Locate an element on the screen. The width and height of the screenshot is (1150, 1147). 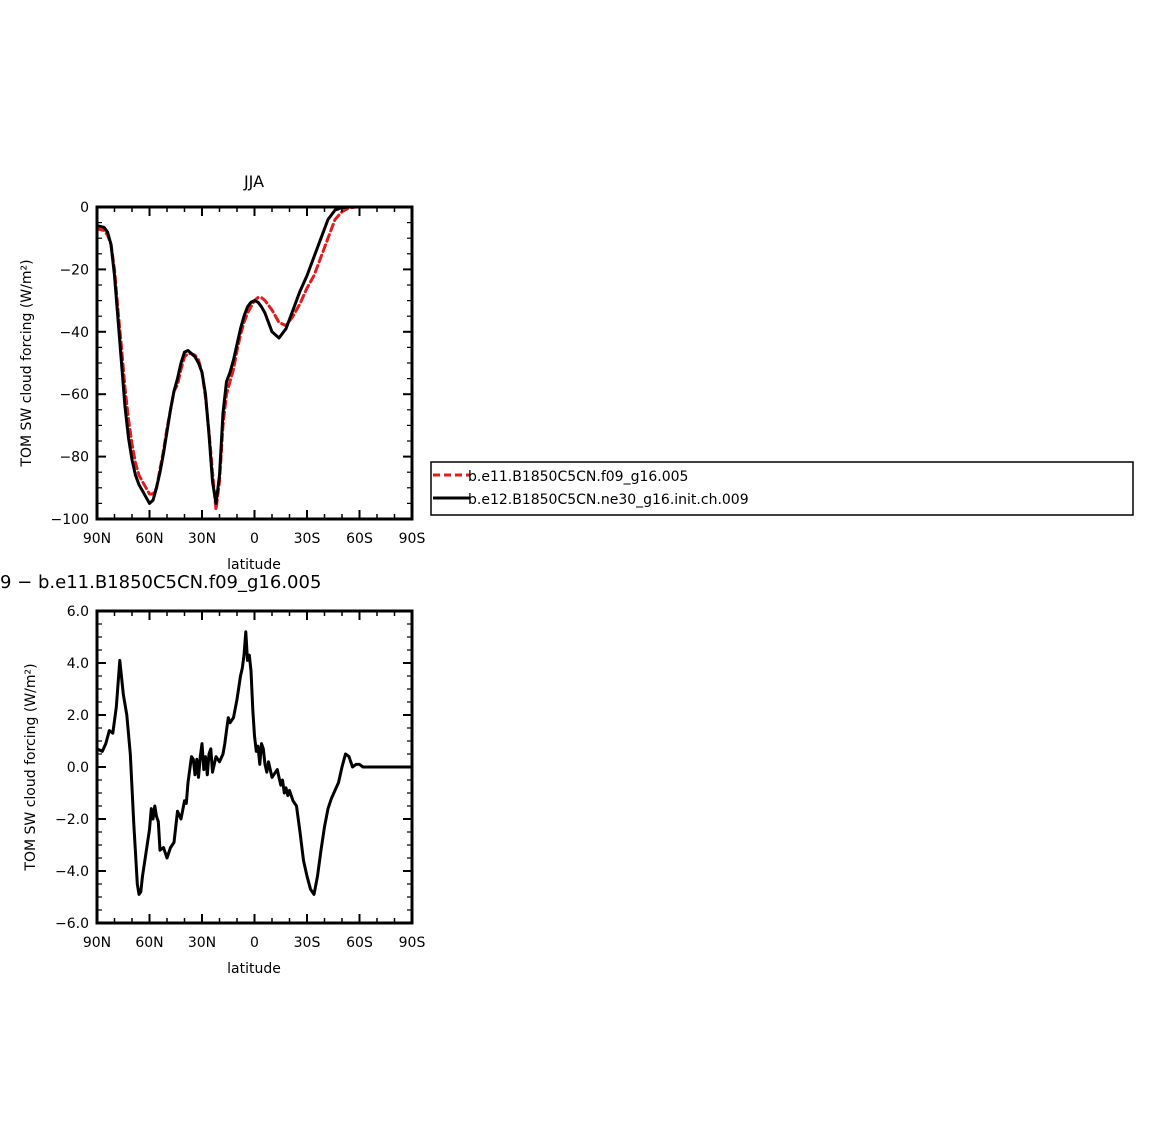
y-tick-label: −4.0 is located at coordinates (72, 872).